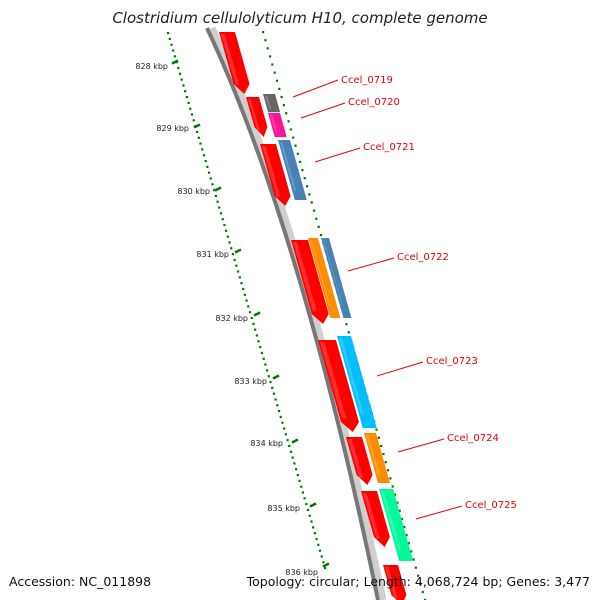  Describe the element at coordinates (342, 86) in the screenshot. I see `gene-label-ccel-0719: Ccel_0719` at that location.